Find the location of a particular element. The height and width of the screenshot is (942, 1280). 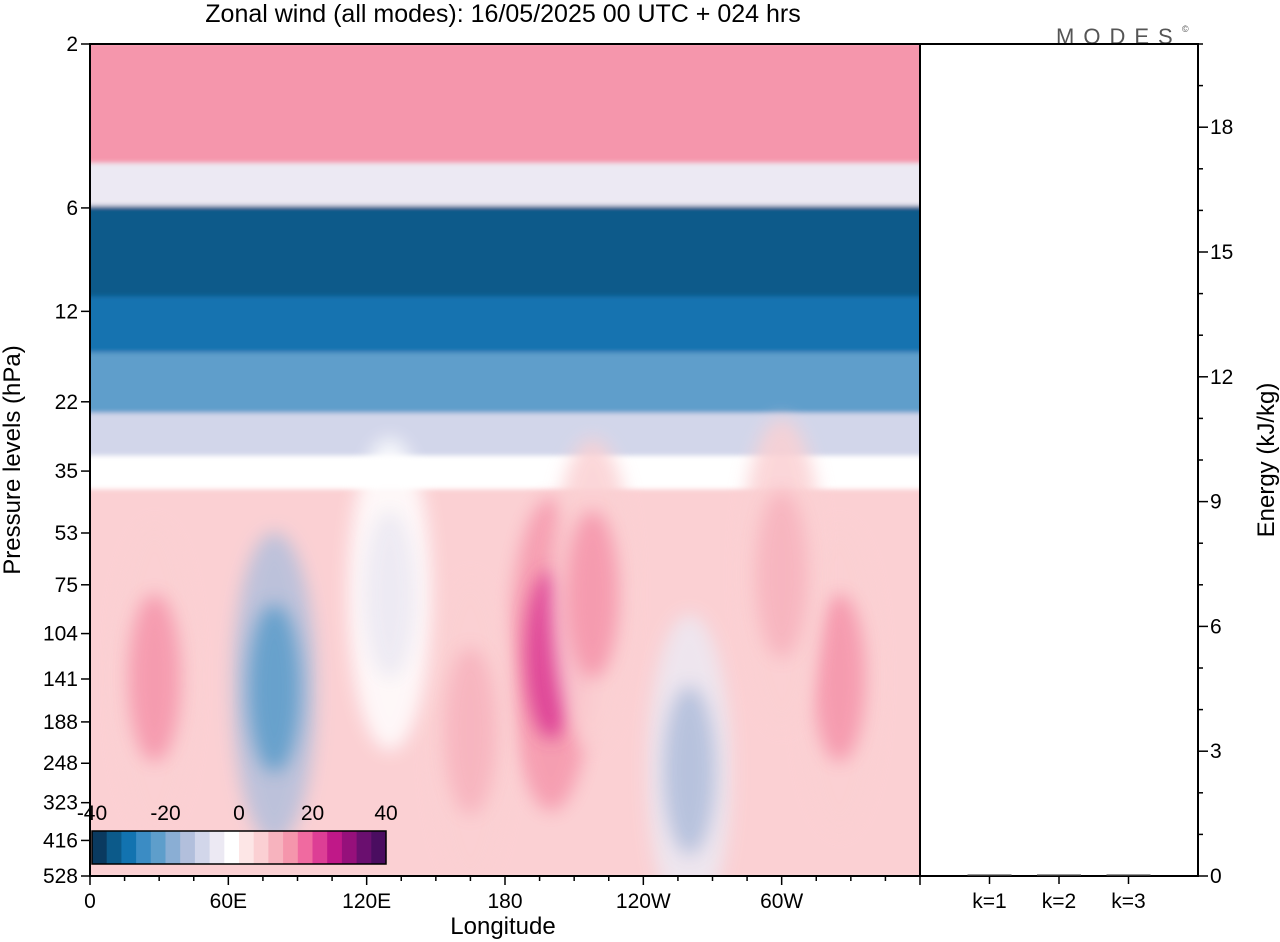

y-tick-label: 188 is located at coordinates (60, 722).